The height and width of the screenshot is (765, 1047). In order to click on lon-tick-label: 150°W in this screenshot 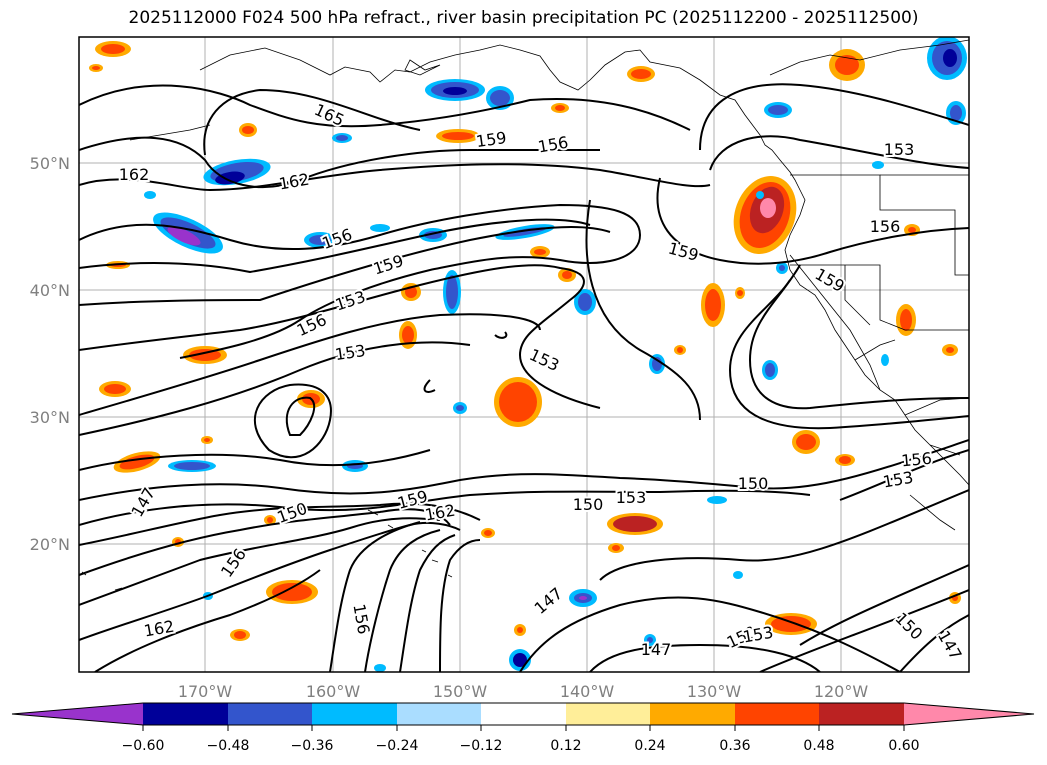, I will do `click(460, 691)`.